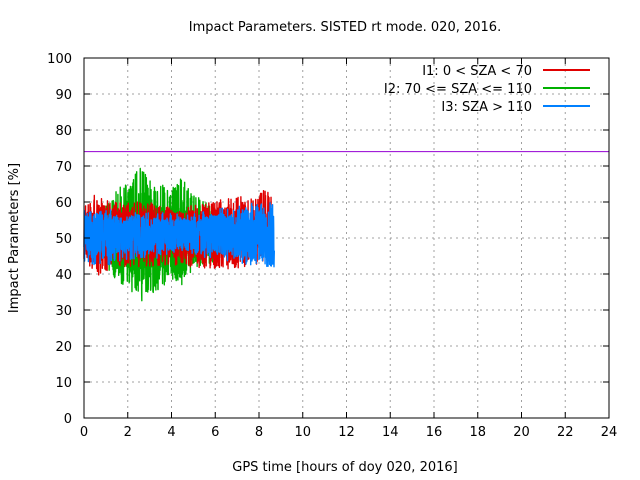 This screenshot has width=640, height=480. What do you see at coordinates (609, 432) in the screenshot?
I see `x-tick-label: 24` at bounding box center [609, 432].